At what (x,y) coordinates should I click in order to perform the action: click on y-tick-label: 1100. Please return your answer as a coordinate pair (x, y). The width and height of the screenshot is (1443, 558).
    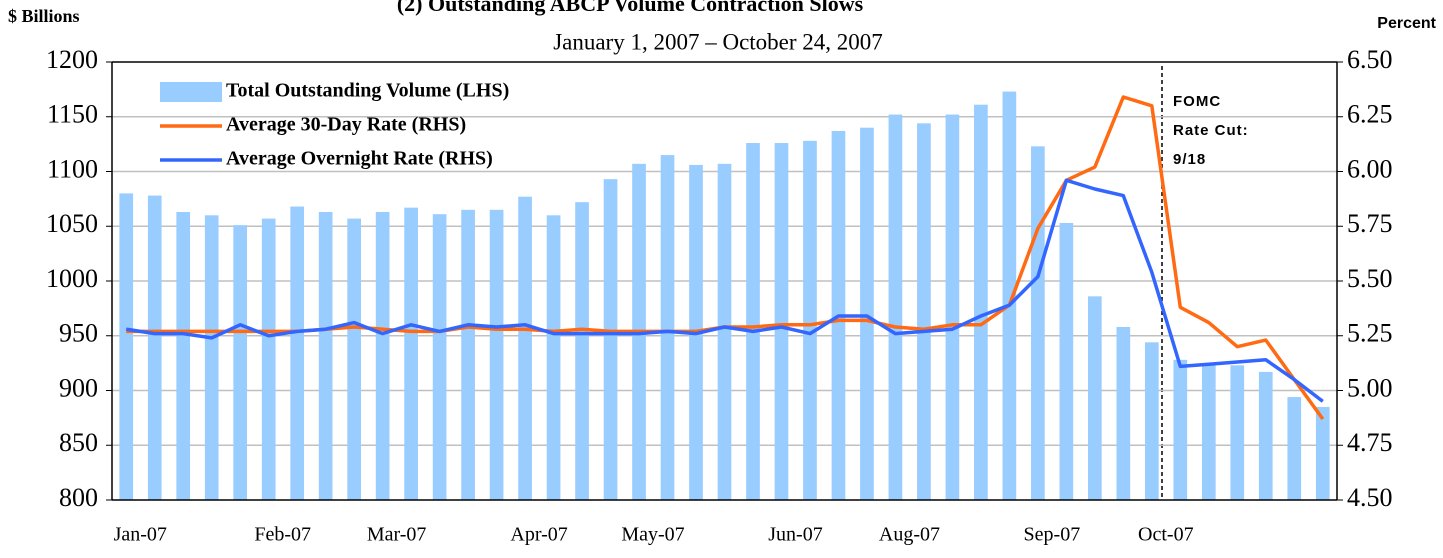
    Looking at the image, I should click on (72, 168).